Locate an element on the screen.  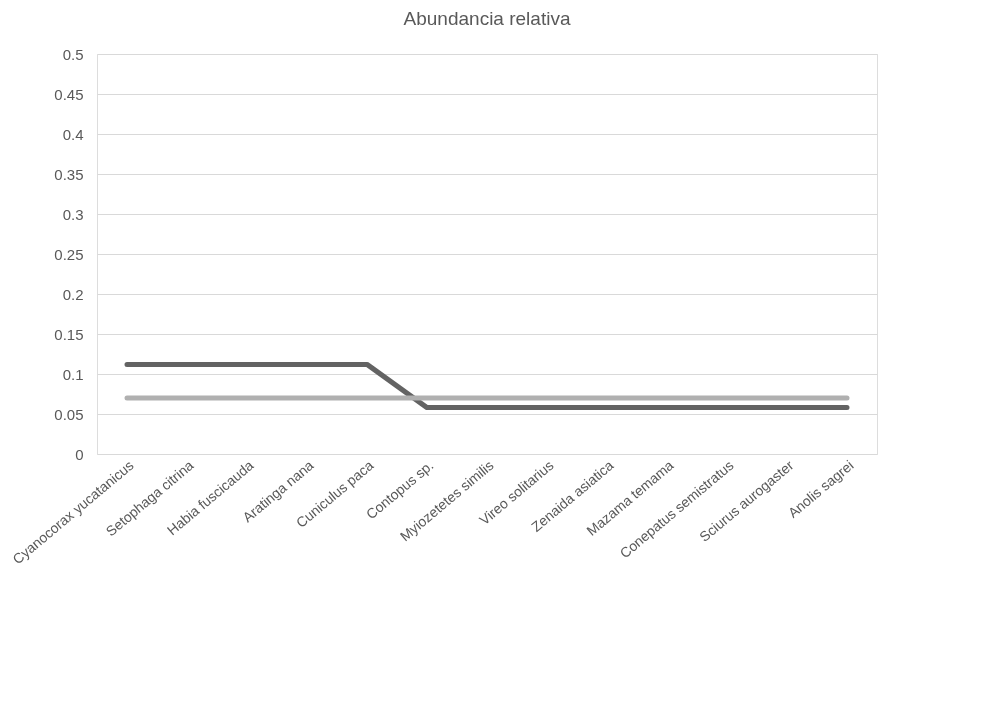
y-tick-label: 0.2 is located at coordinates (73, 294).